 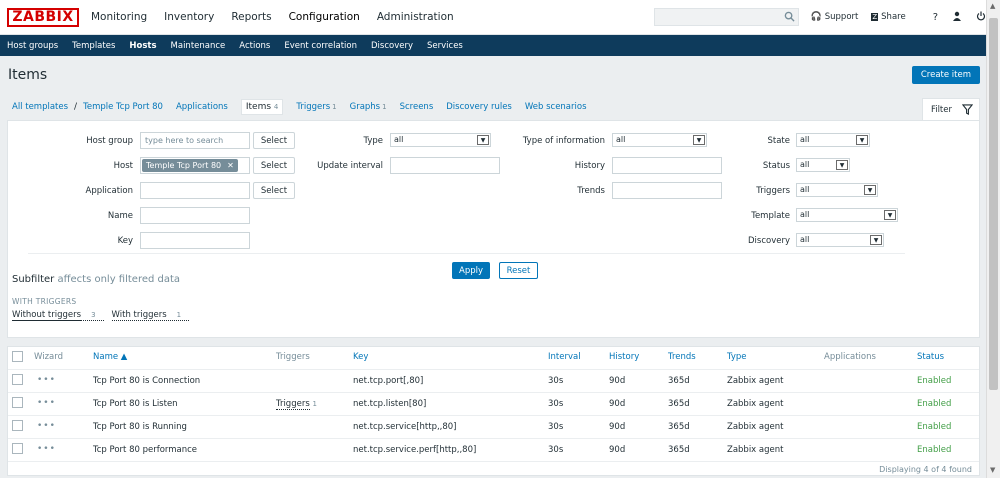 I want to click on share-link: Z Share, so click(x=888, y=17).